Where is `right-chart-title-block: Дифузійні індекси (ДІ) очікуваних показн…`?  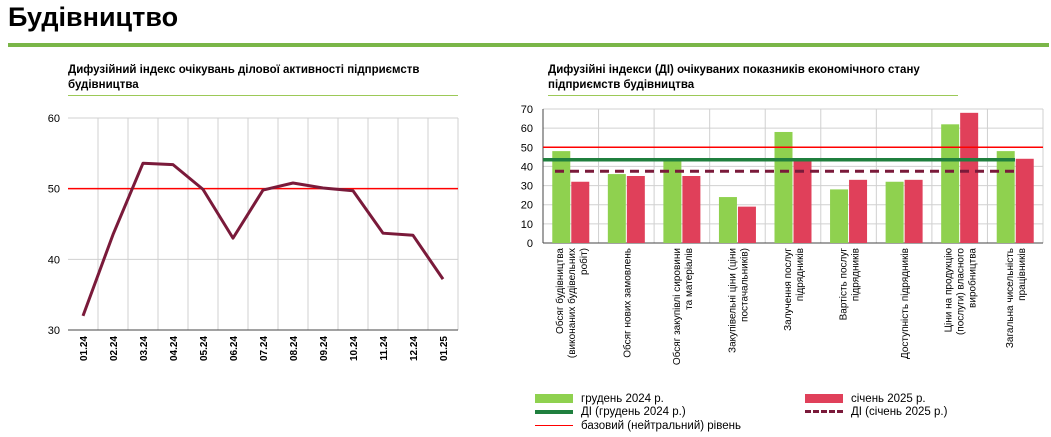
right-chart-title-block: Дифузійні індекси (ДІ) очікуваних показн… is located at coordinates (753, 79).